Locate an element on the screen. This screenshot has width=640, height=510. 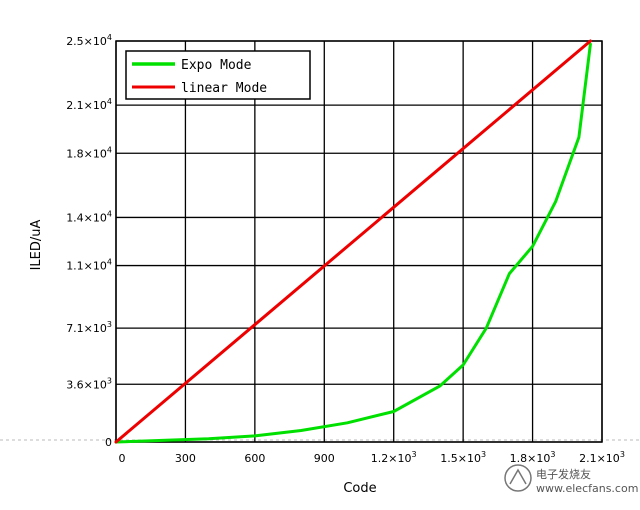
x-tick-label: 1.2×10³ is located at coordinates (394, 457).